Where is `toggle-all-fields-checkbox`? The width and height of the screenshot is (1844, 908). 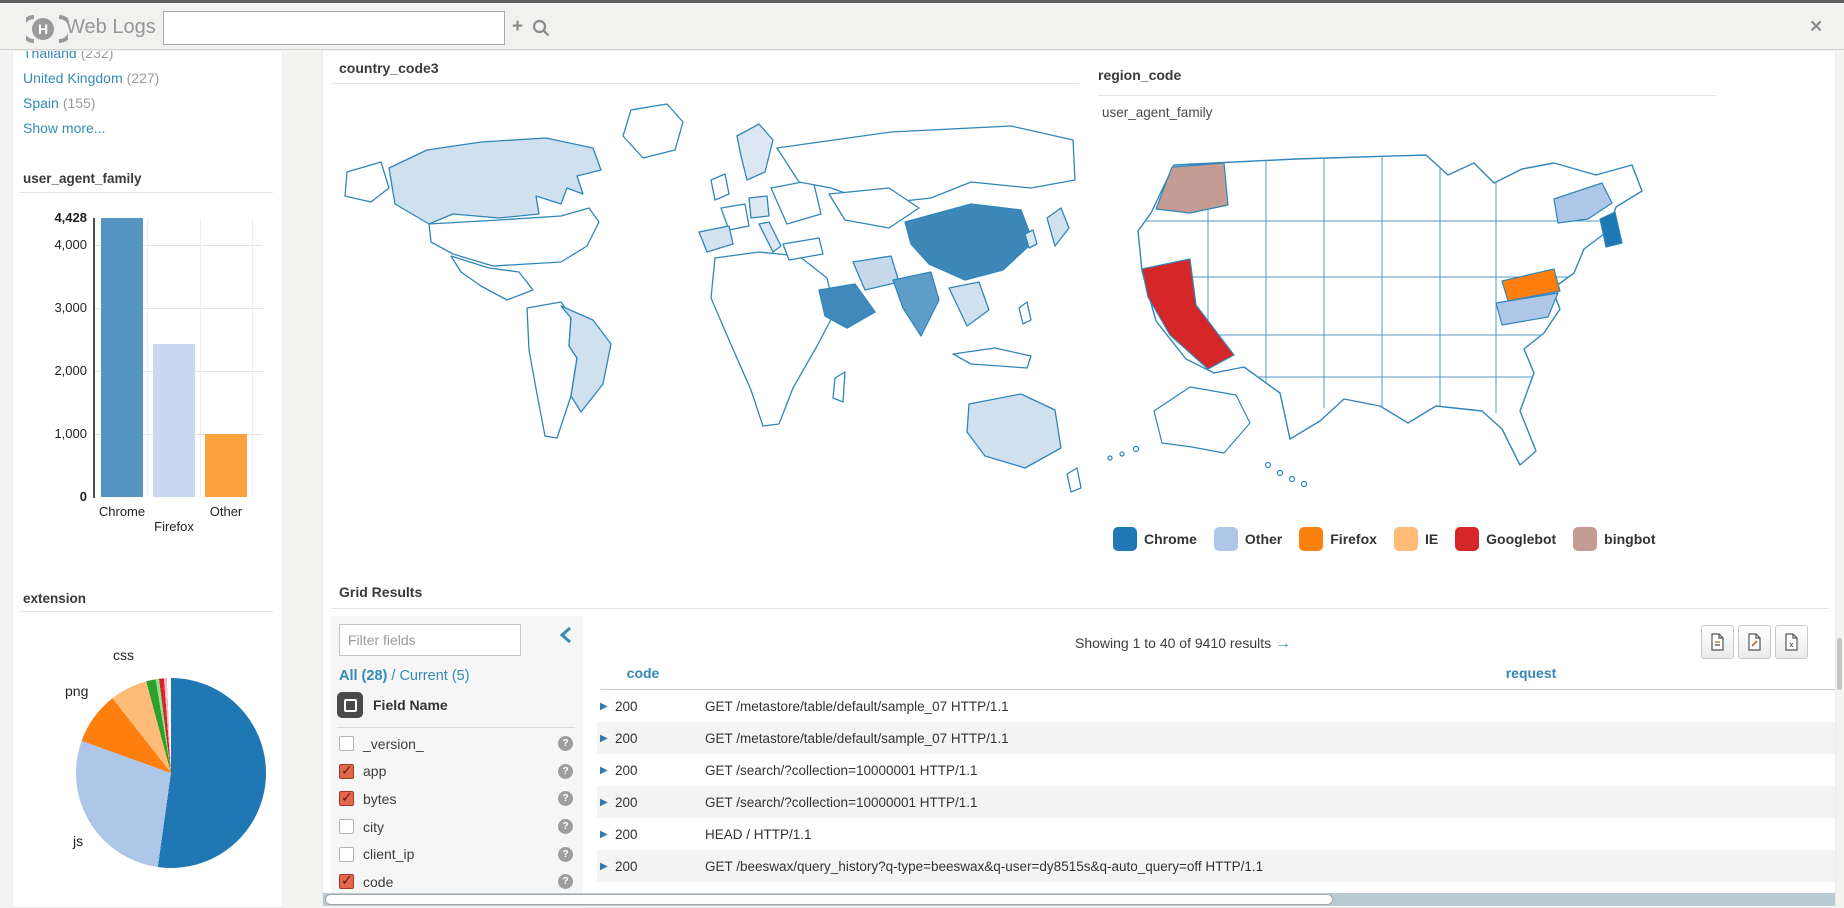
toggle-all-fields-checkbox is located at coordinates (350, 705).